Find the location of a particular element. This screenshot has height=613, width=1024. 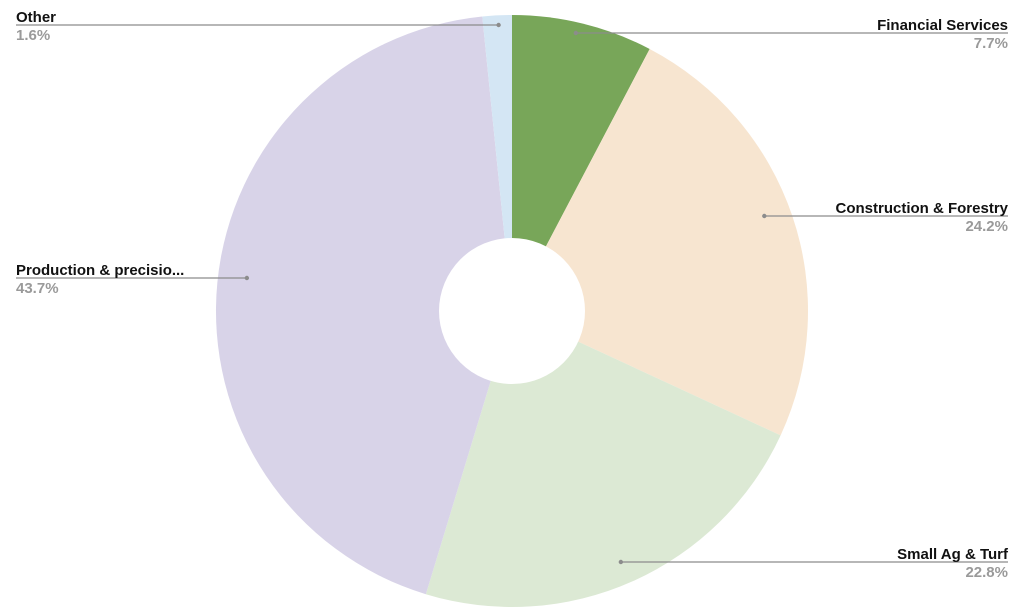

slice-percent-label: 43.7% is located at coordinates (37, 288).